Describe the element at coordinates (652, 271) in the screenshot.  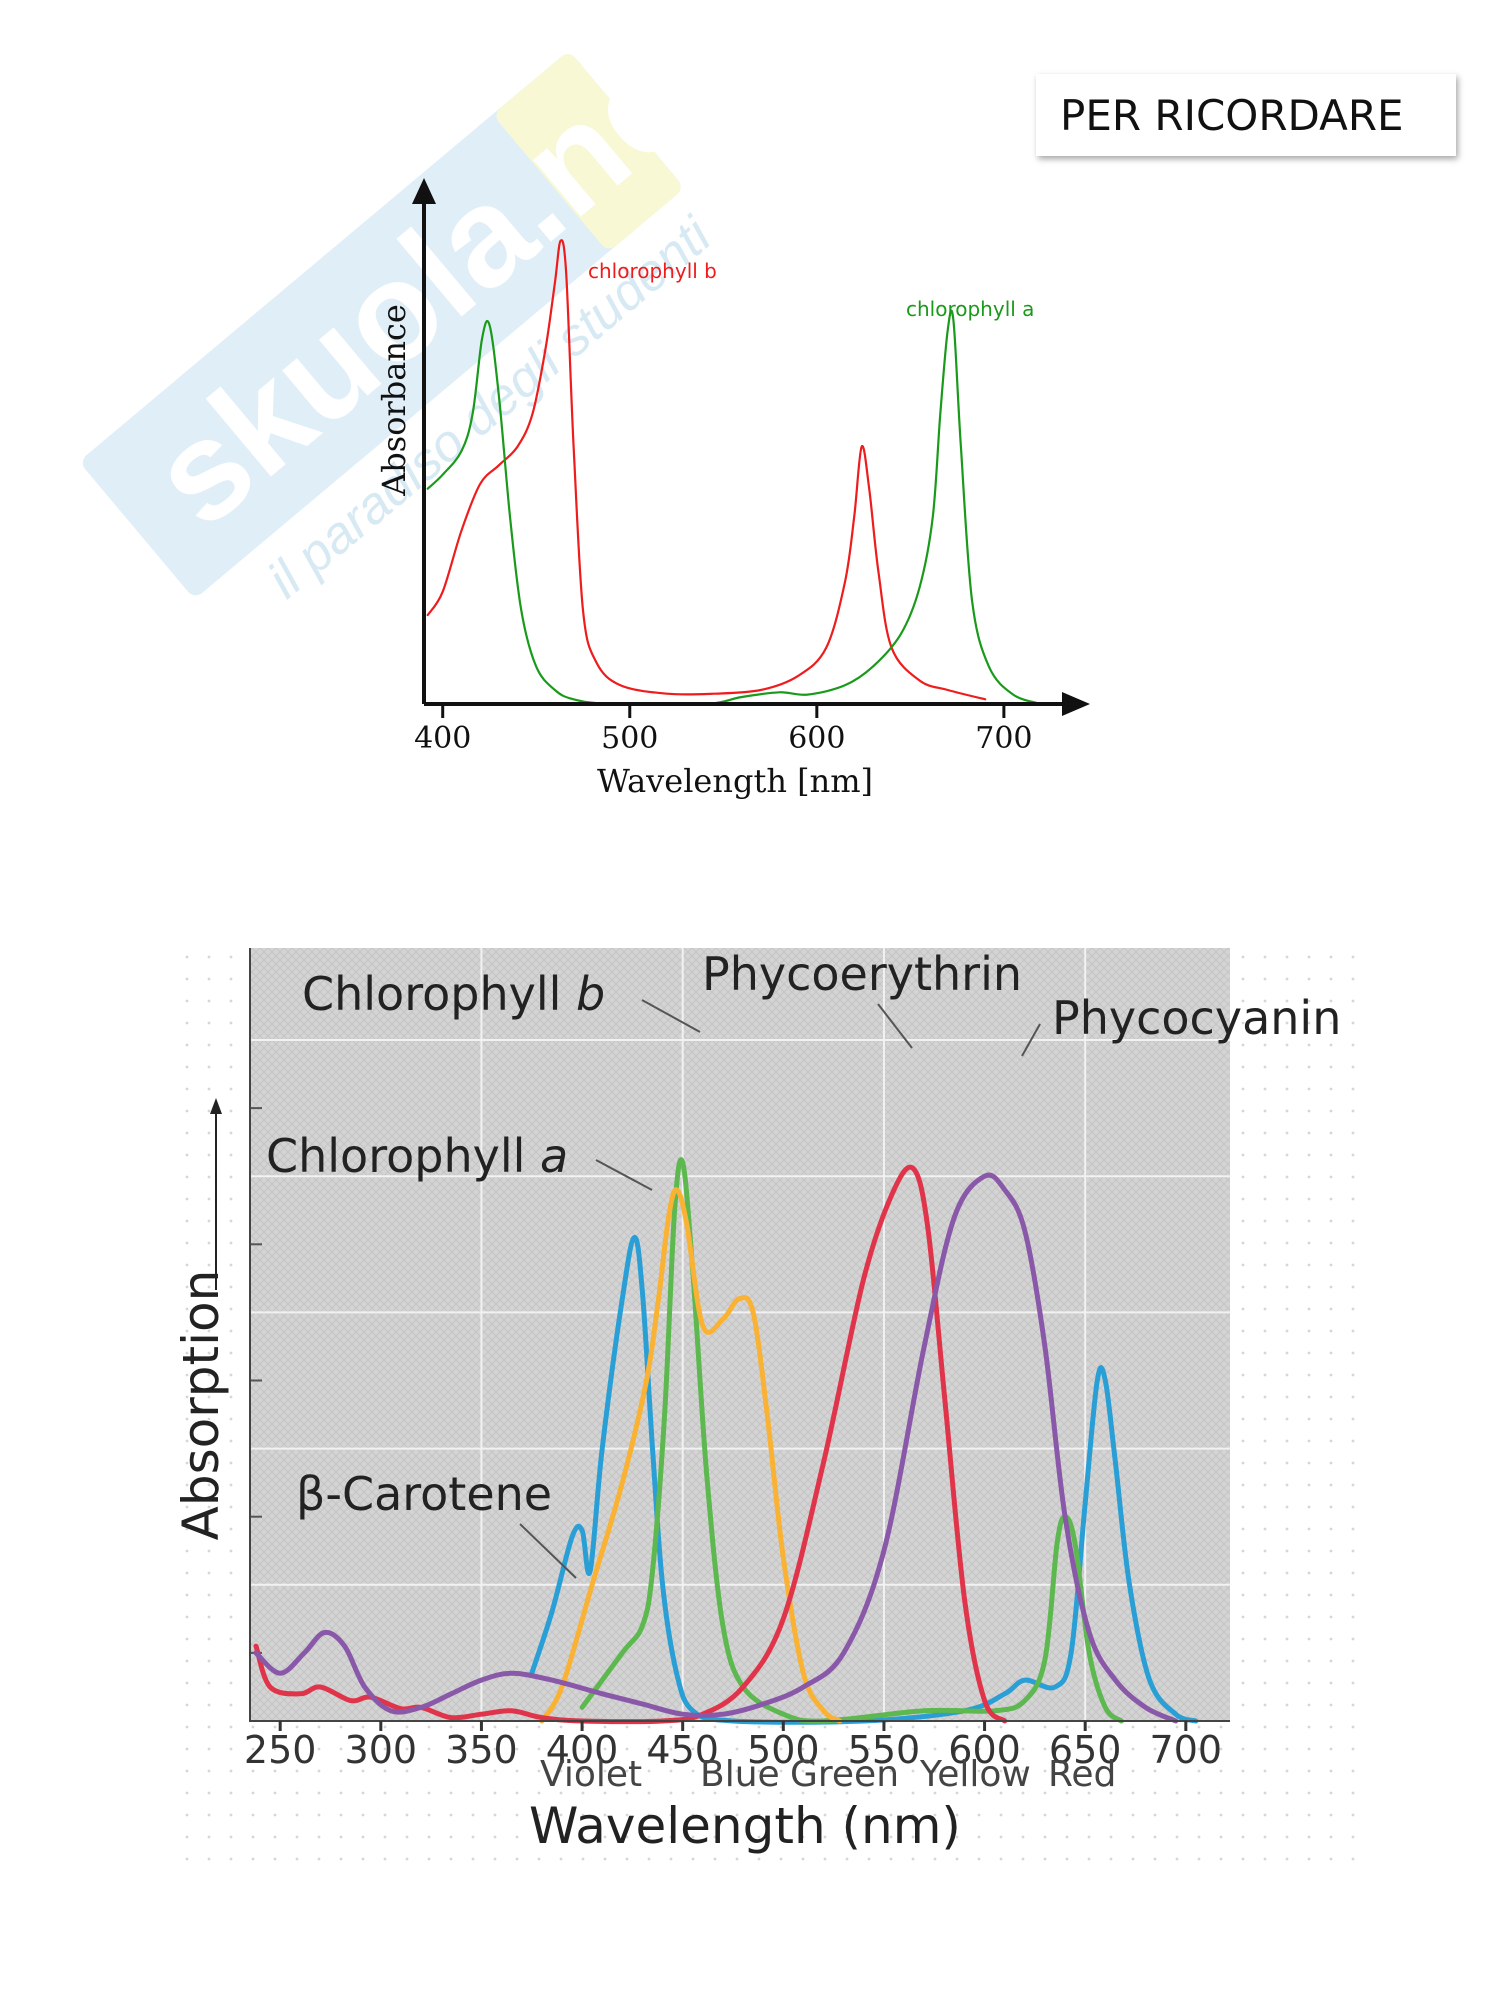
I see `series-label-chlorophyll-b: chlorophyll b` at that location.